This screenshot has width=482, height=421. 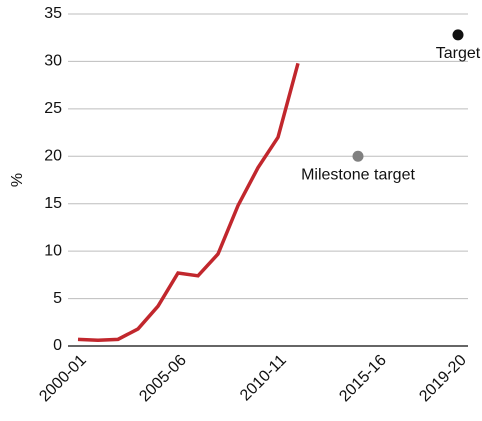 I want to click on y-tick-label: 10, so click(x=53, y=250).